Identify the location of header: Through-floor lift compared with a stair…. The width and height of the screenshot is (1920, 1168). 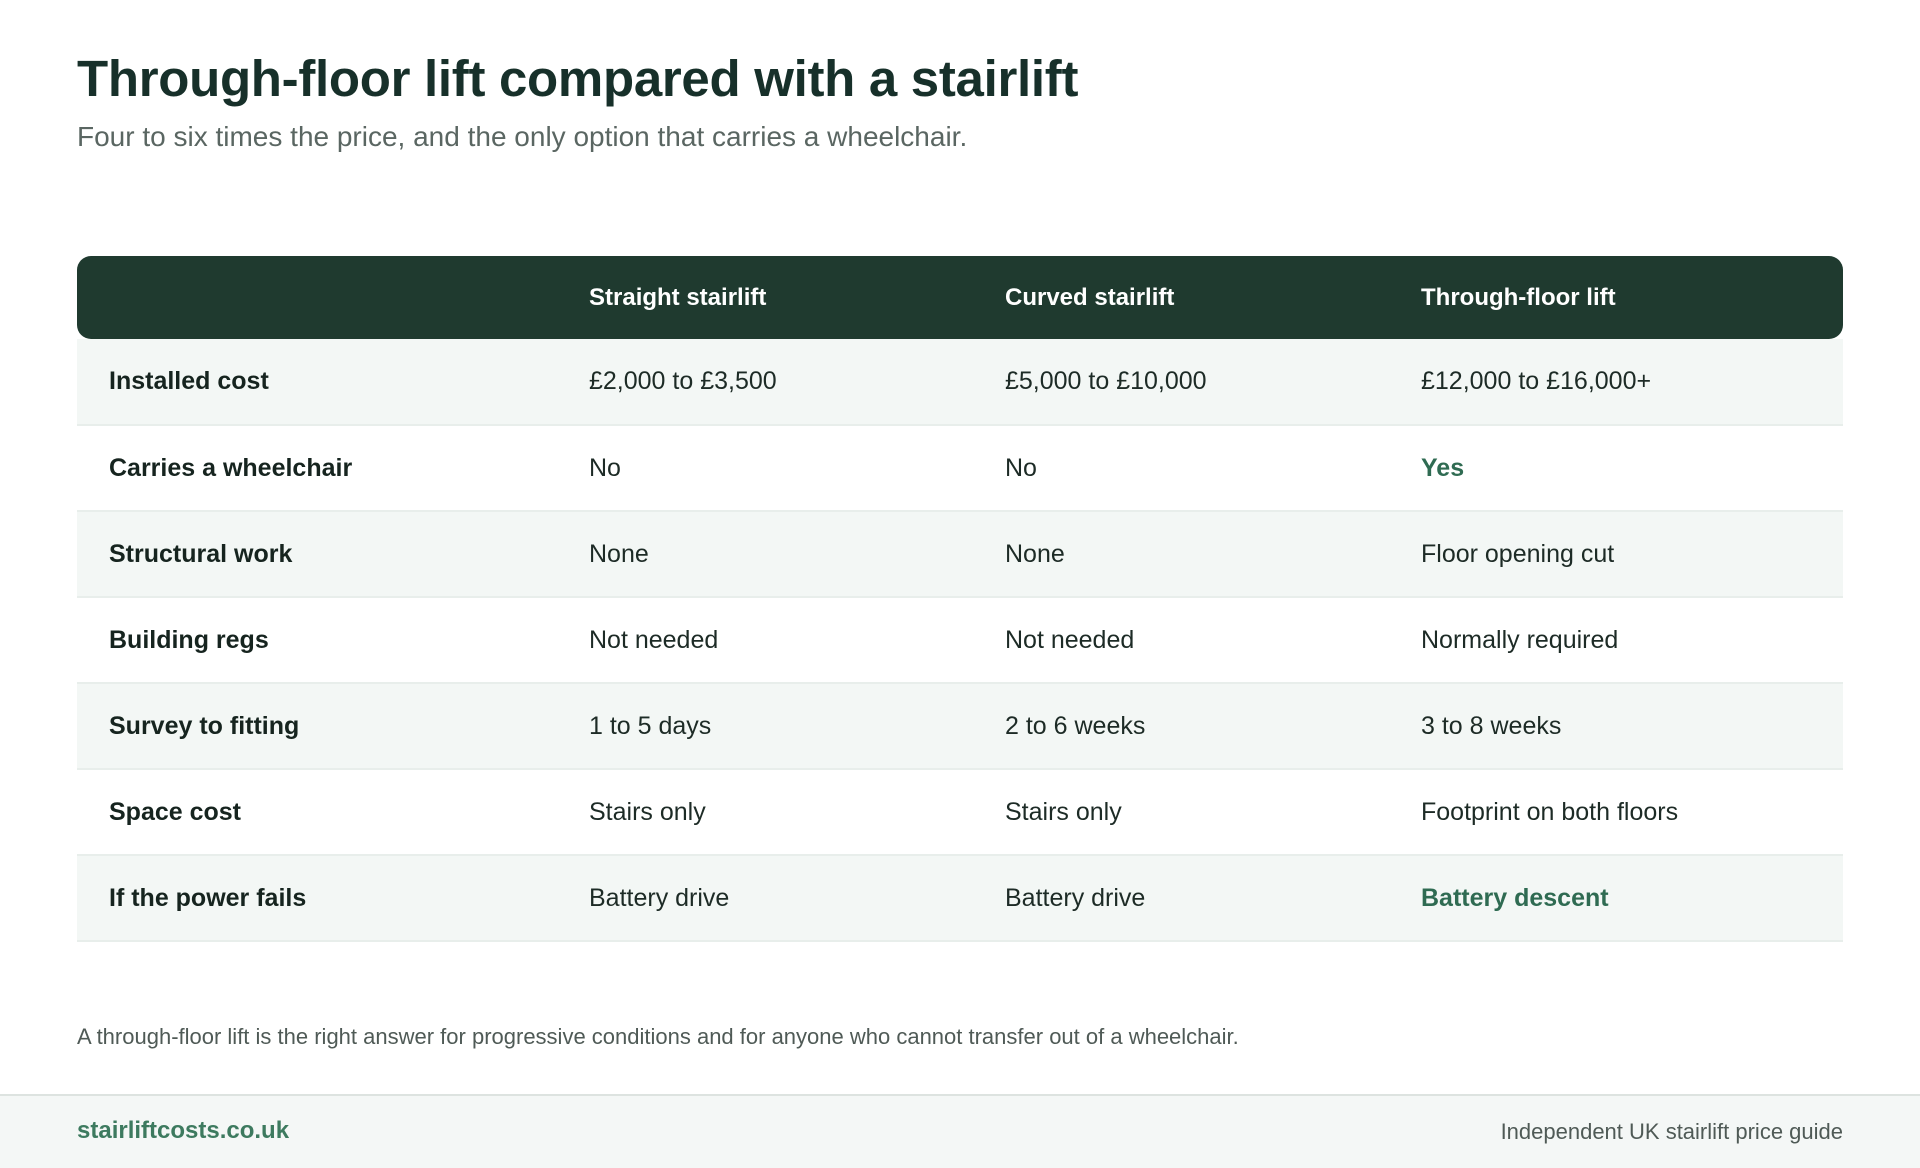
(960, 102).